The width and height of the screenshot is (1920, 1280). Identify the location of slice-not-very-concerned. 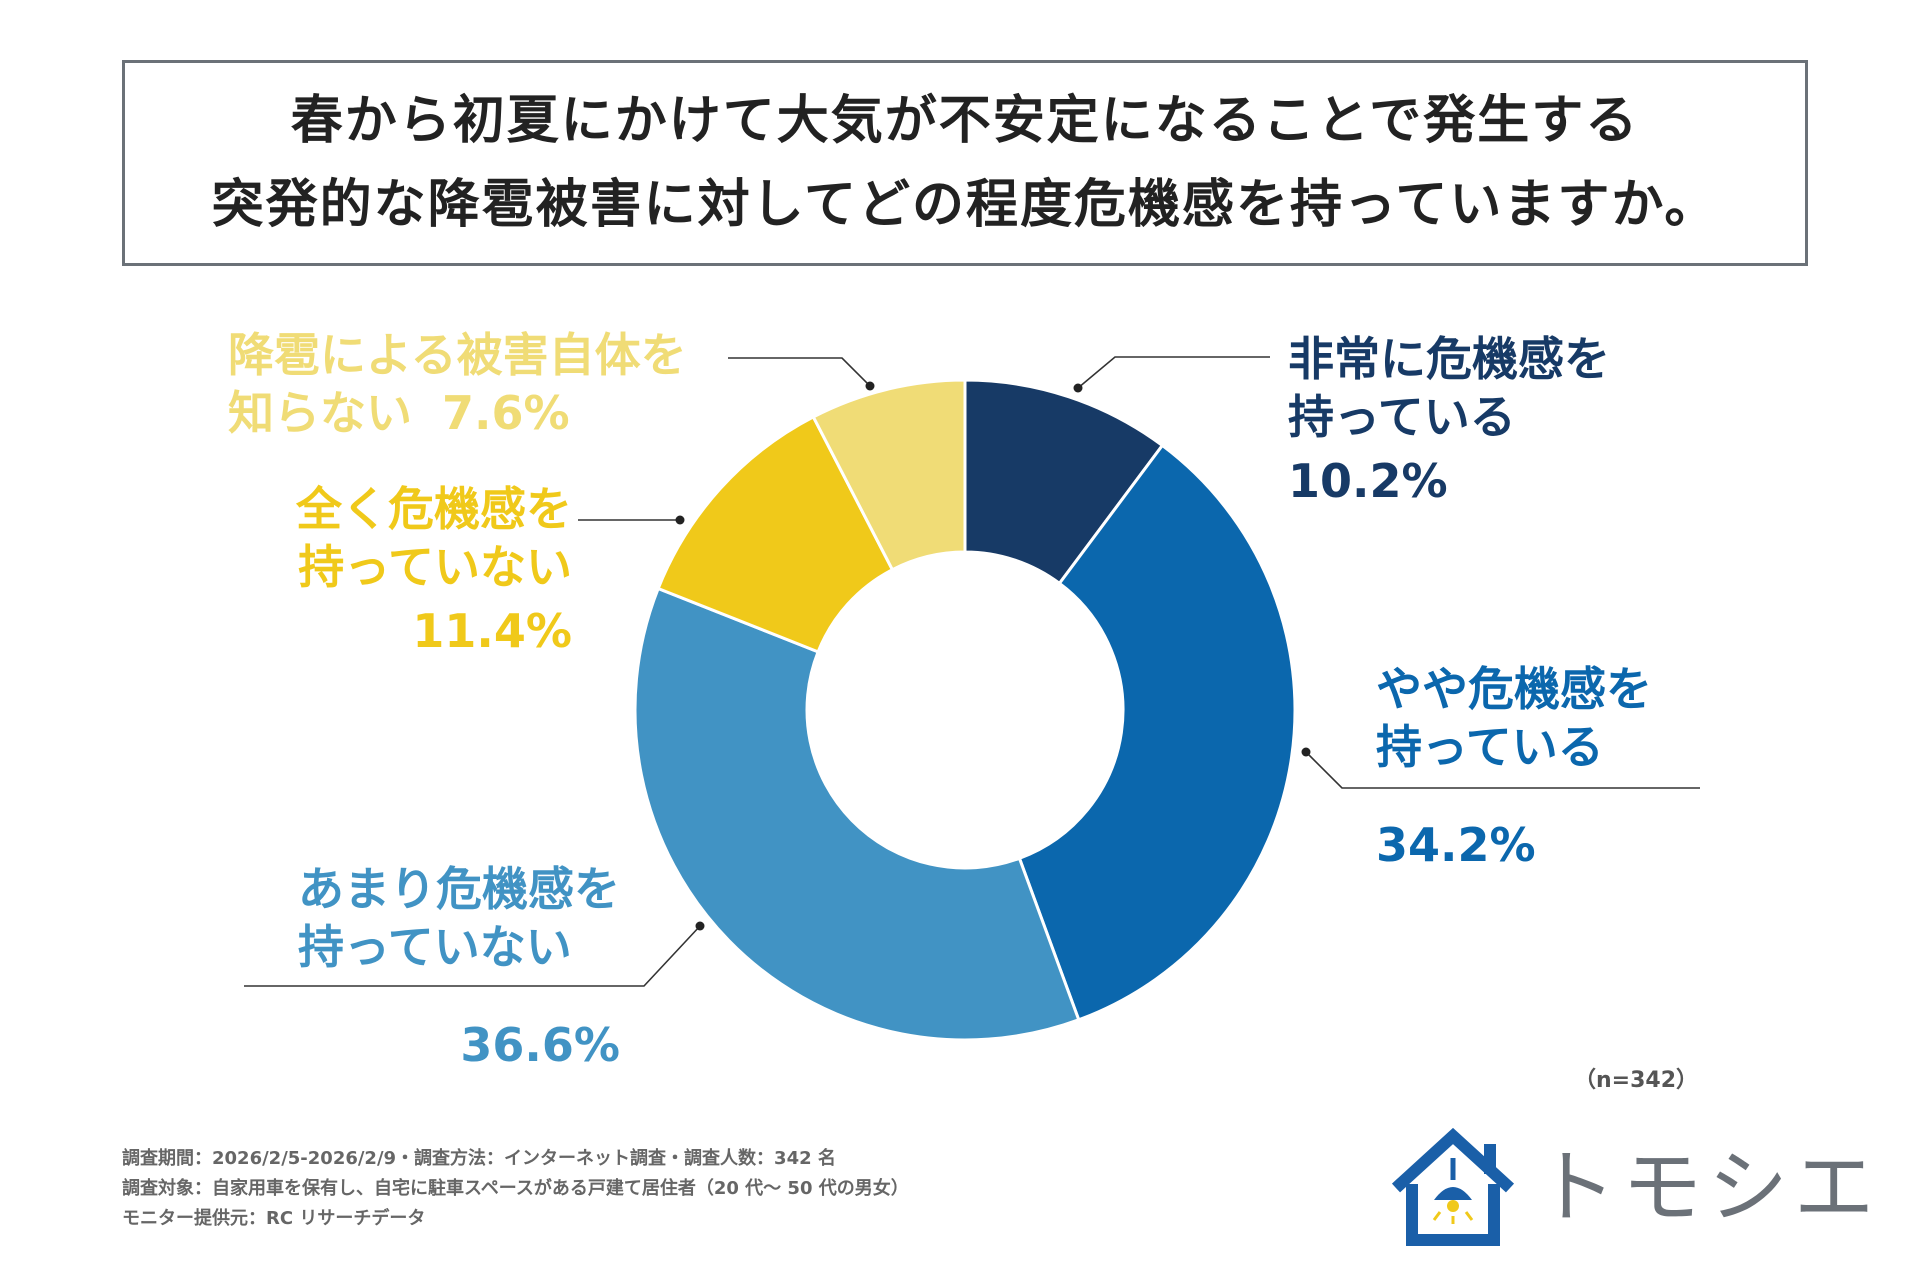
(857, 814).